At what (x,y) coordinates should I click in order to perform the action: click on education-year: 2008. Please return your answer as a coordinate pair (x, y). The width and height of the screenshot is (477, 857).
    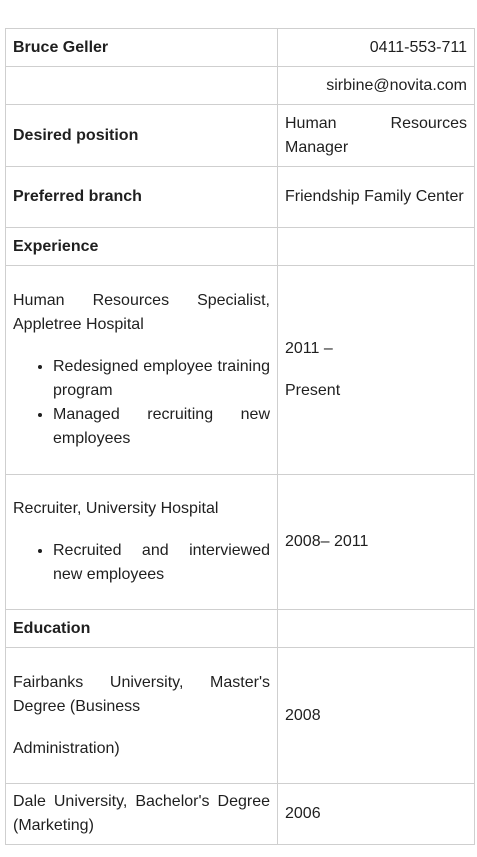
    Looking at the image, I should click on (376, 715).